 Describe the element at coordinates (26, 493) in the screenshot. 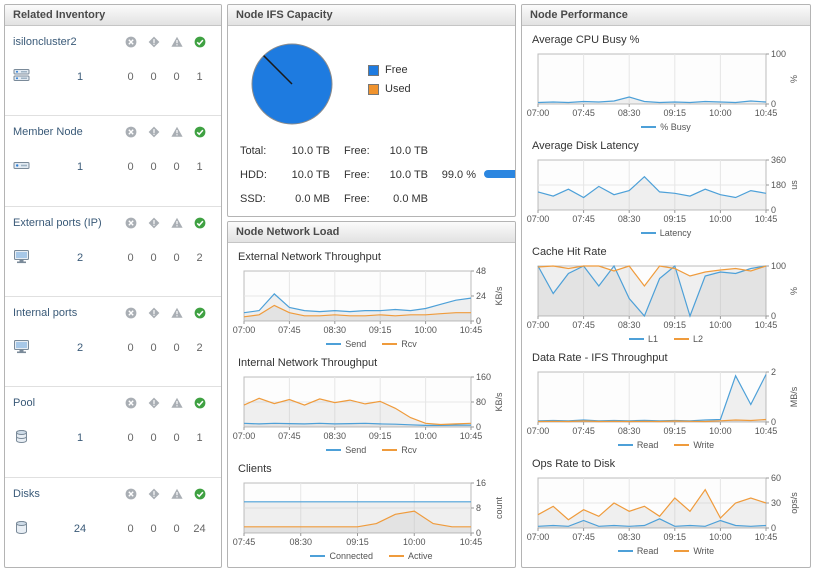

I see `inventory-item-name: Disks` at that location.